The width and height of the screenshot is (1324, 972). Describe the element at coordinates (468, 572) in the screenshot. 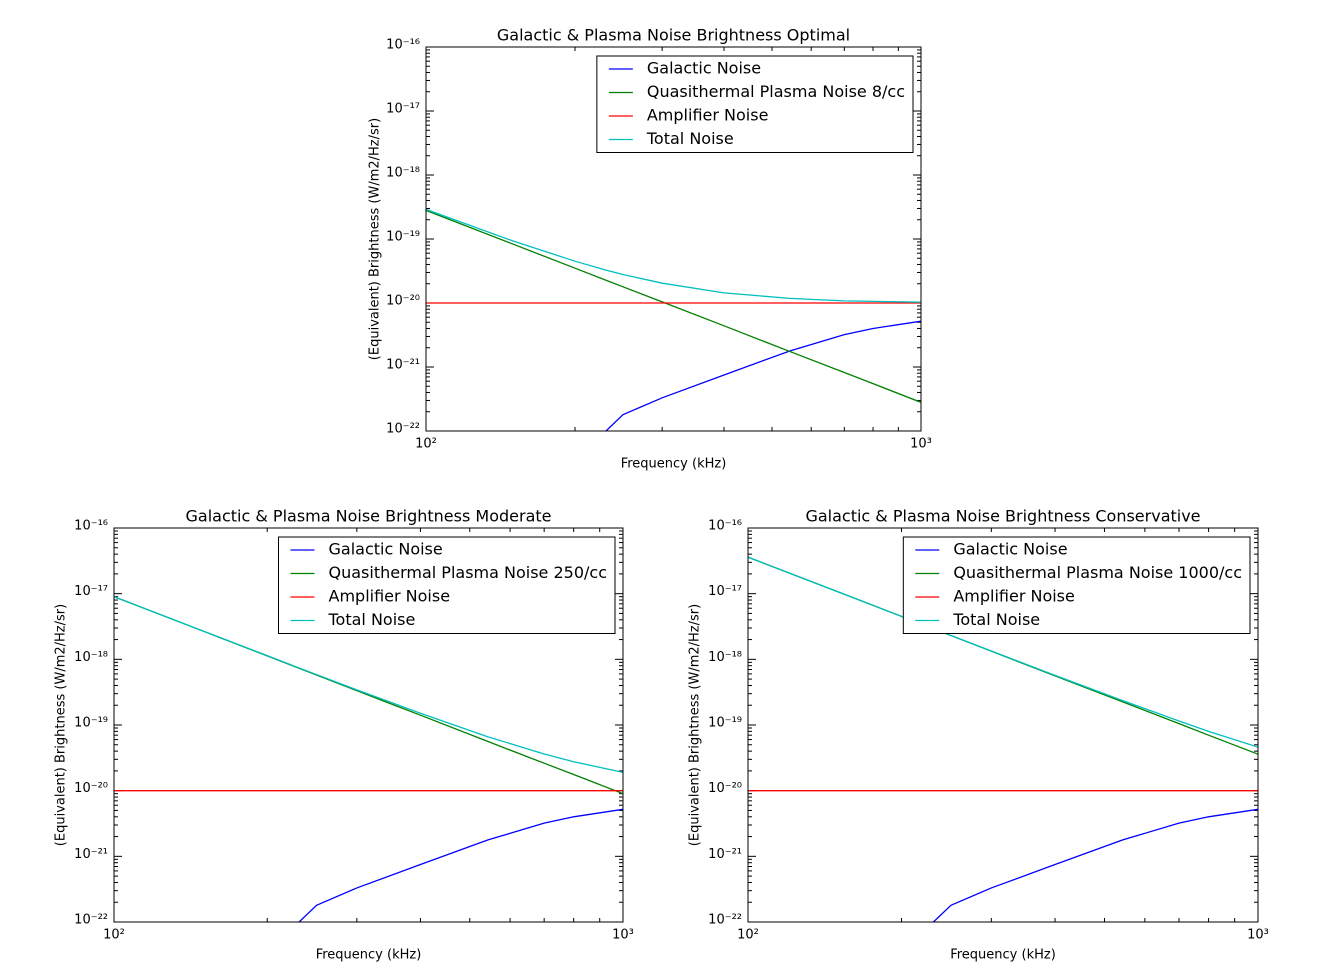

I see `legend-text: Quasithermal Plasma Noise 250/cc` at that location.